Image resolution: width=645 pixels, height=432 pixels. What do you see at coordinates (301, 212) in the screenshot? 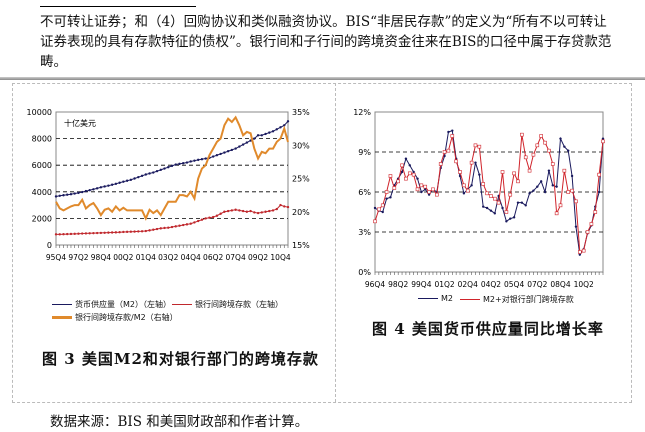
I see `y-right-tick-label: 20%` at bounding box center [301, 212].